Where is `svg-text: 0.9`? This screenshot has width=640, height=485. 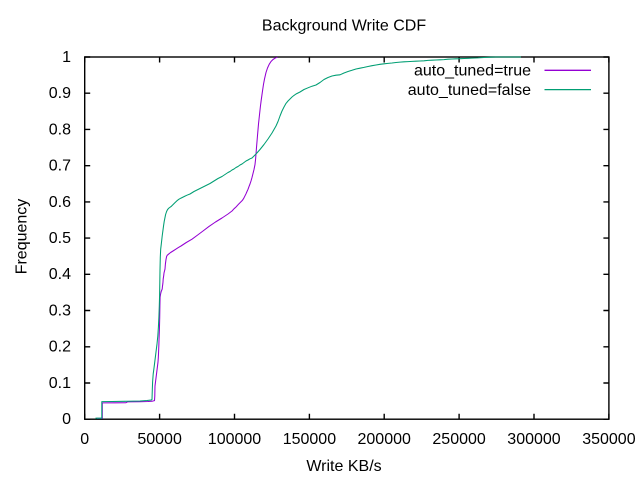 svg-text: 0.9 is located at coordinates (60, 93).